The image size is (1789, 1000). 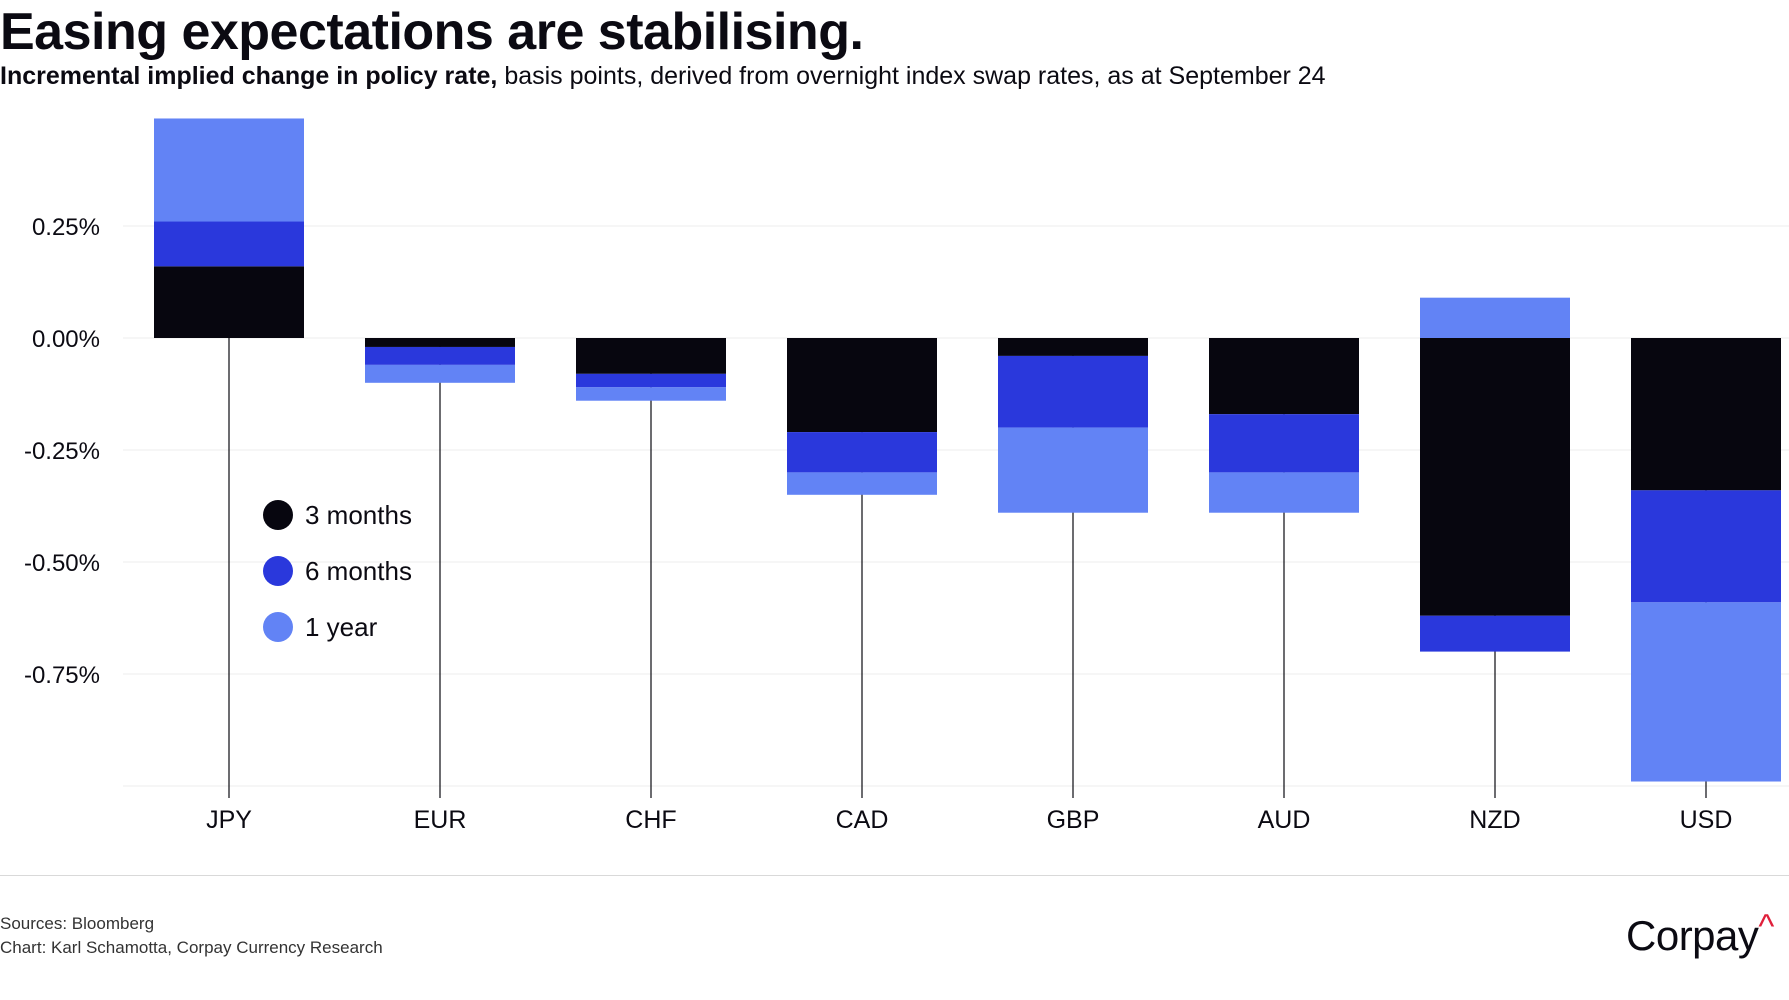 What do you see at coordinates (440, 342) in the screenshot?
I see `bar-segment-eur-3-months` at bounding box center [440, 342].